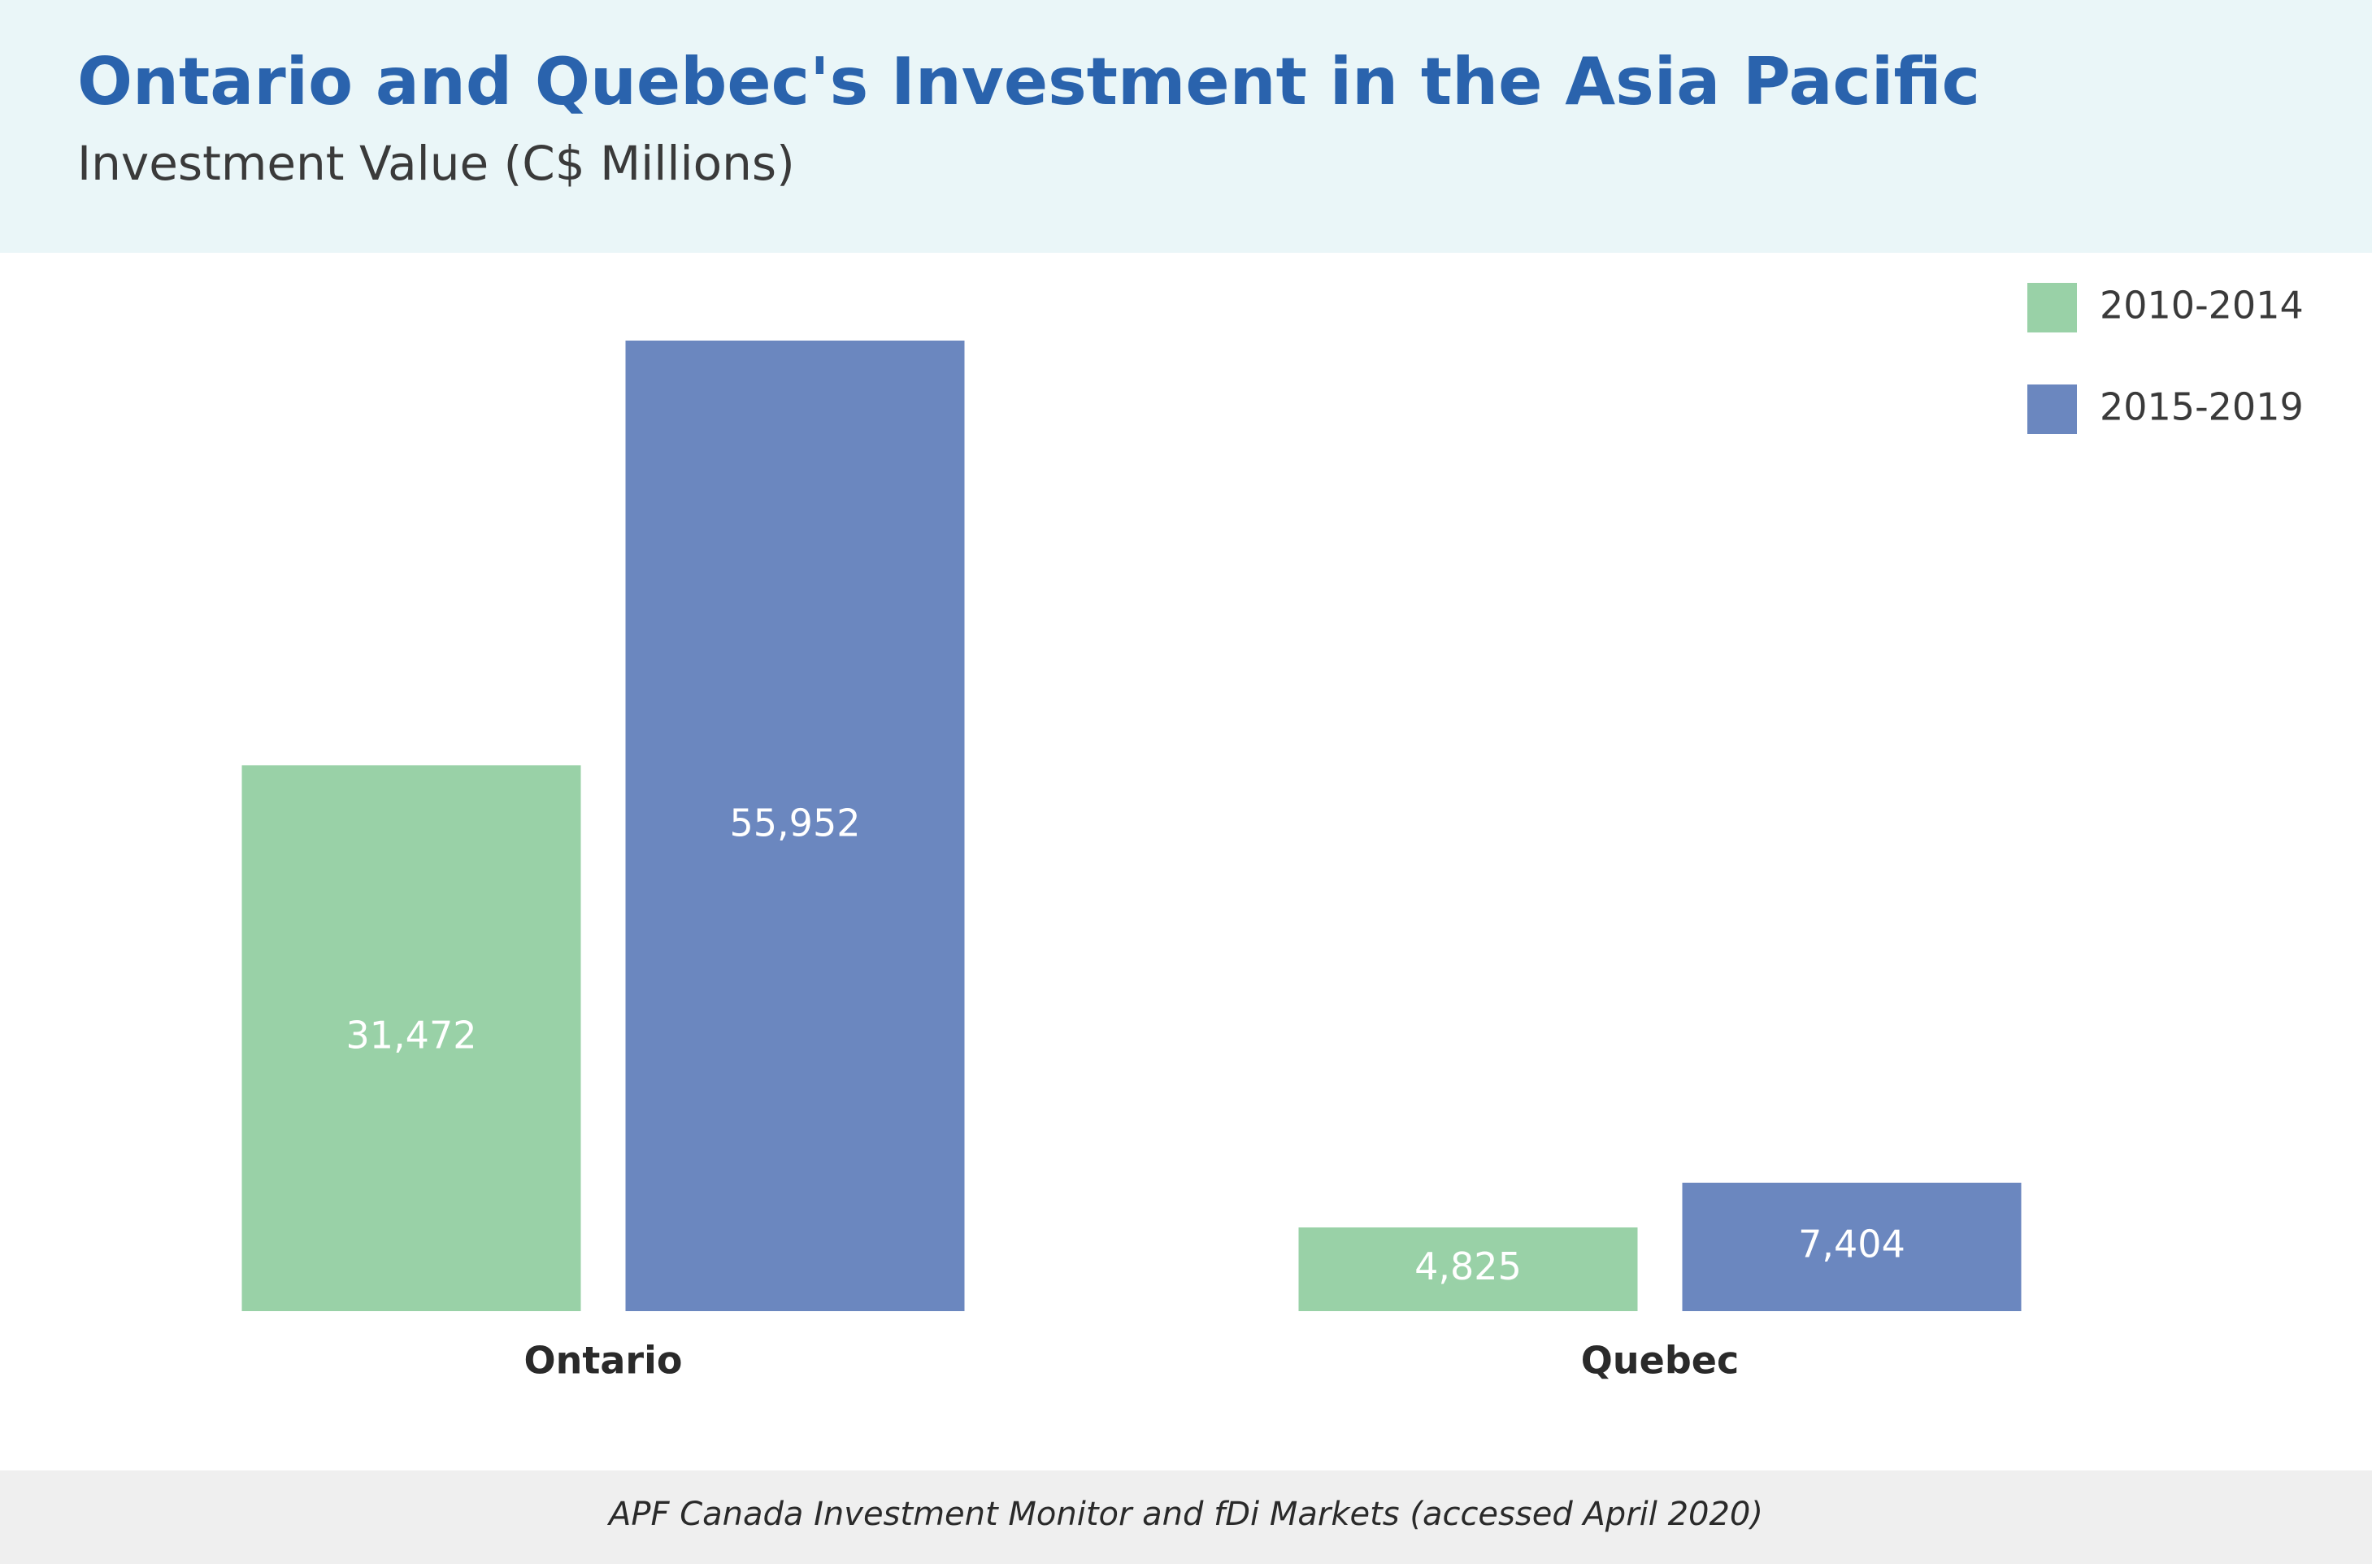  Describe the element at coordinates (604, 1361) in the screenshot. I see `x-tick-label: Ontario` at that location.